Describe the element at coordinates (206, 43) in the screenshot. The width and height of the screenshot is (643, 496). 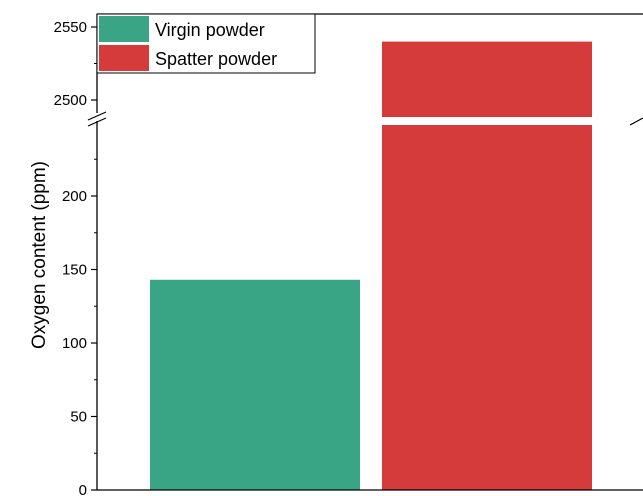
I see `legend: Virgin powder Spatter powder` at that location.